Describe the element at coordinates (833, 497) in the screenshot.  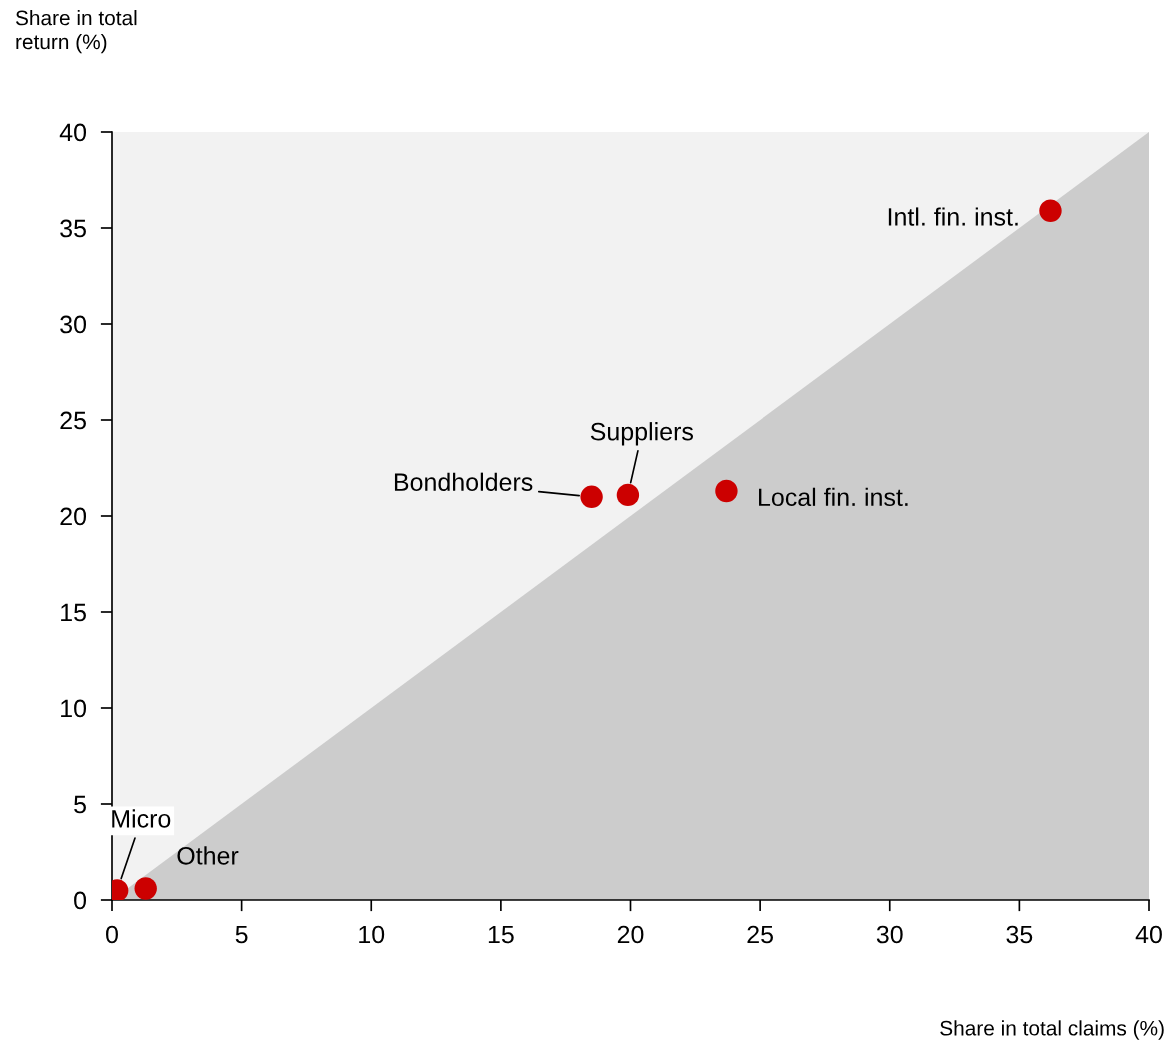
I see `annotation: Local fin. inst.` at that location.